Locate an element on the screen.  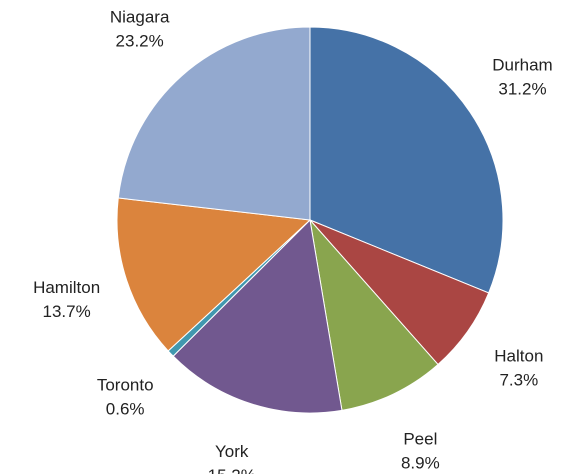
slice-value-label: 0.6% is located at coordinates (125, 409).